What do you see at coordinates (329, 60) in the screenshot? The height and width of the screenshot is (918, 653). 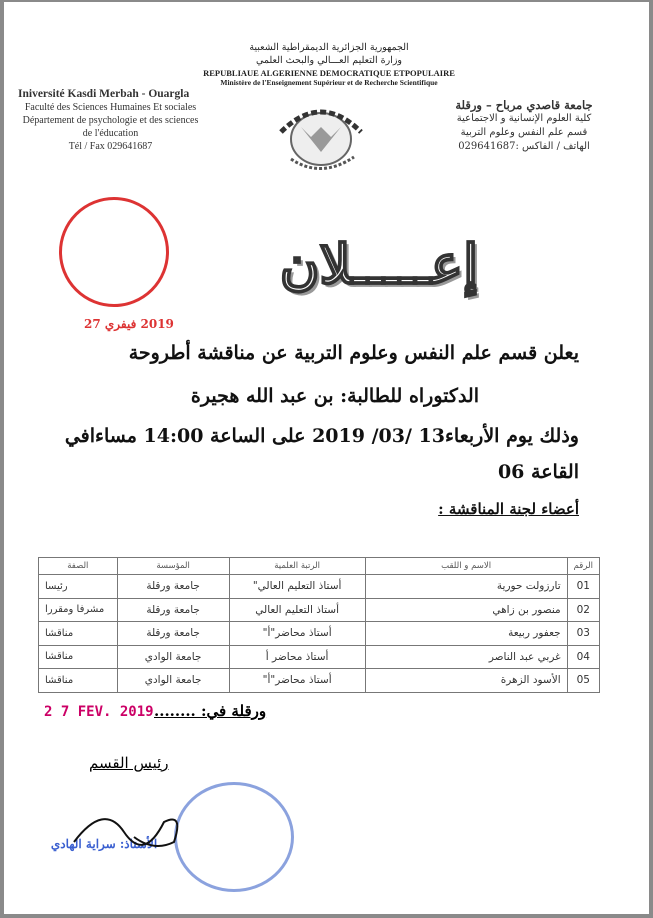 I see `ministry-ar: وزارة التعليم العـــالي والبحث العلمي` at bounding box center [329, 60].